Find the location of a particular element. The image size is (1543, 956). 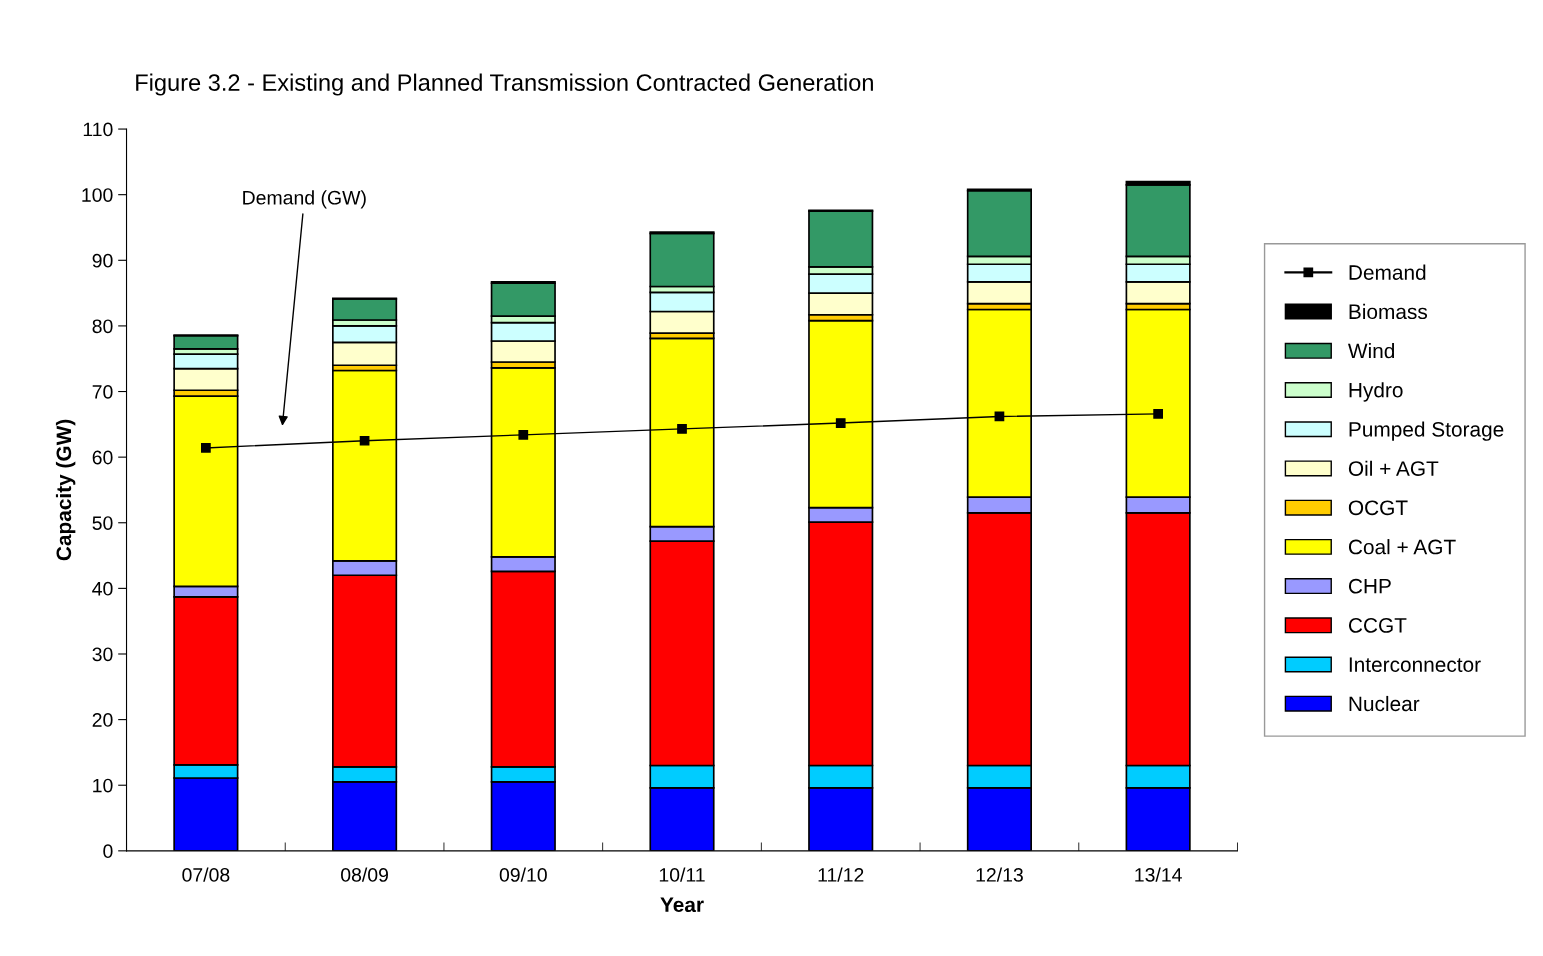

y-tick-label: 30 is located at coordinates (102, 654).